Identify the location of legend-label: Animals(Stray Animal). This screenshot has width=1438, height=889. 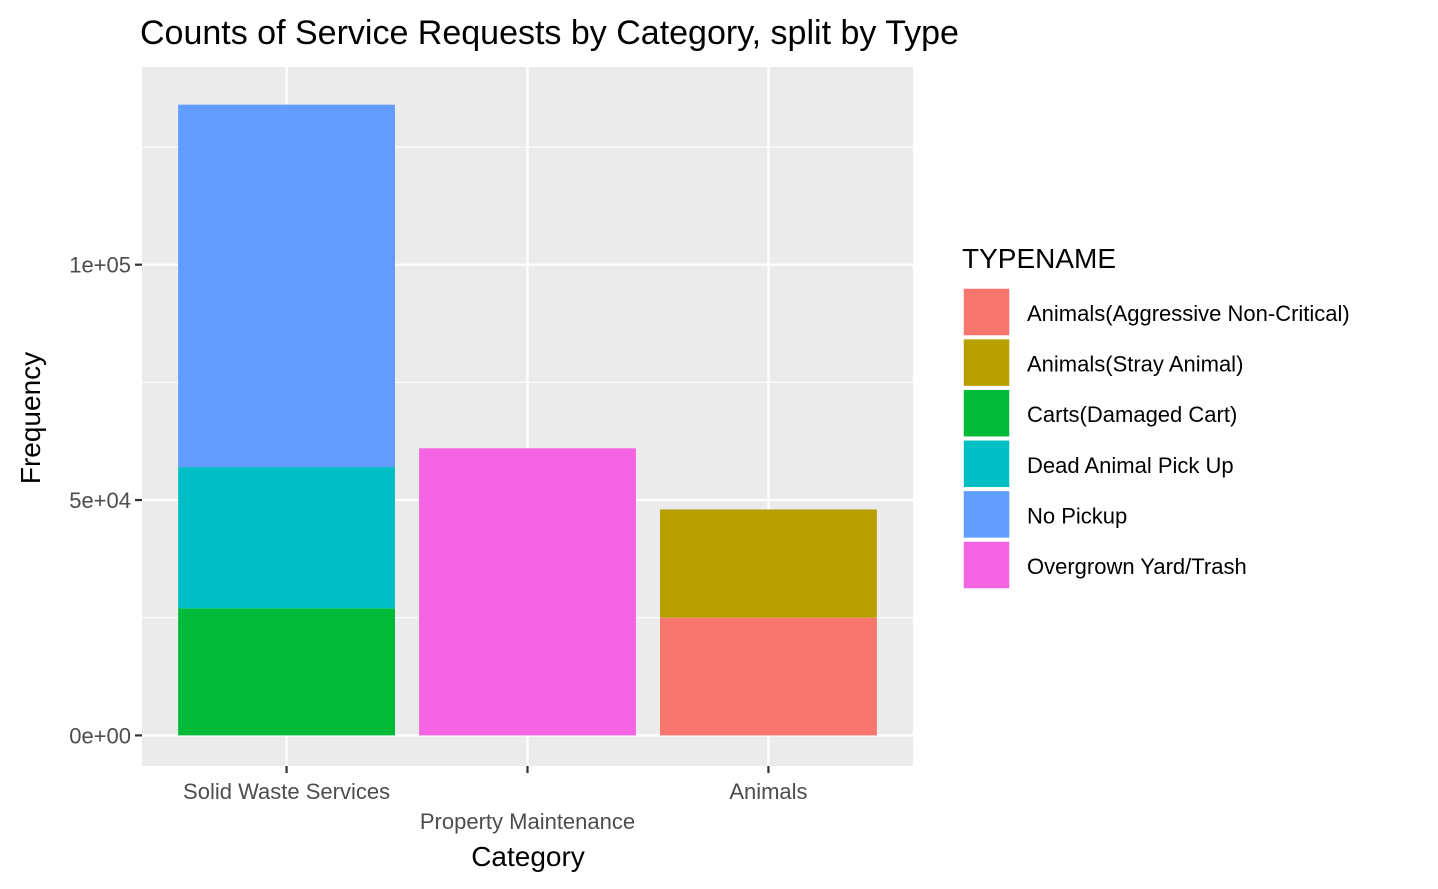
(1135, 364).